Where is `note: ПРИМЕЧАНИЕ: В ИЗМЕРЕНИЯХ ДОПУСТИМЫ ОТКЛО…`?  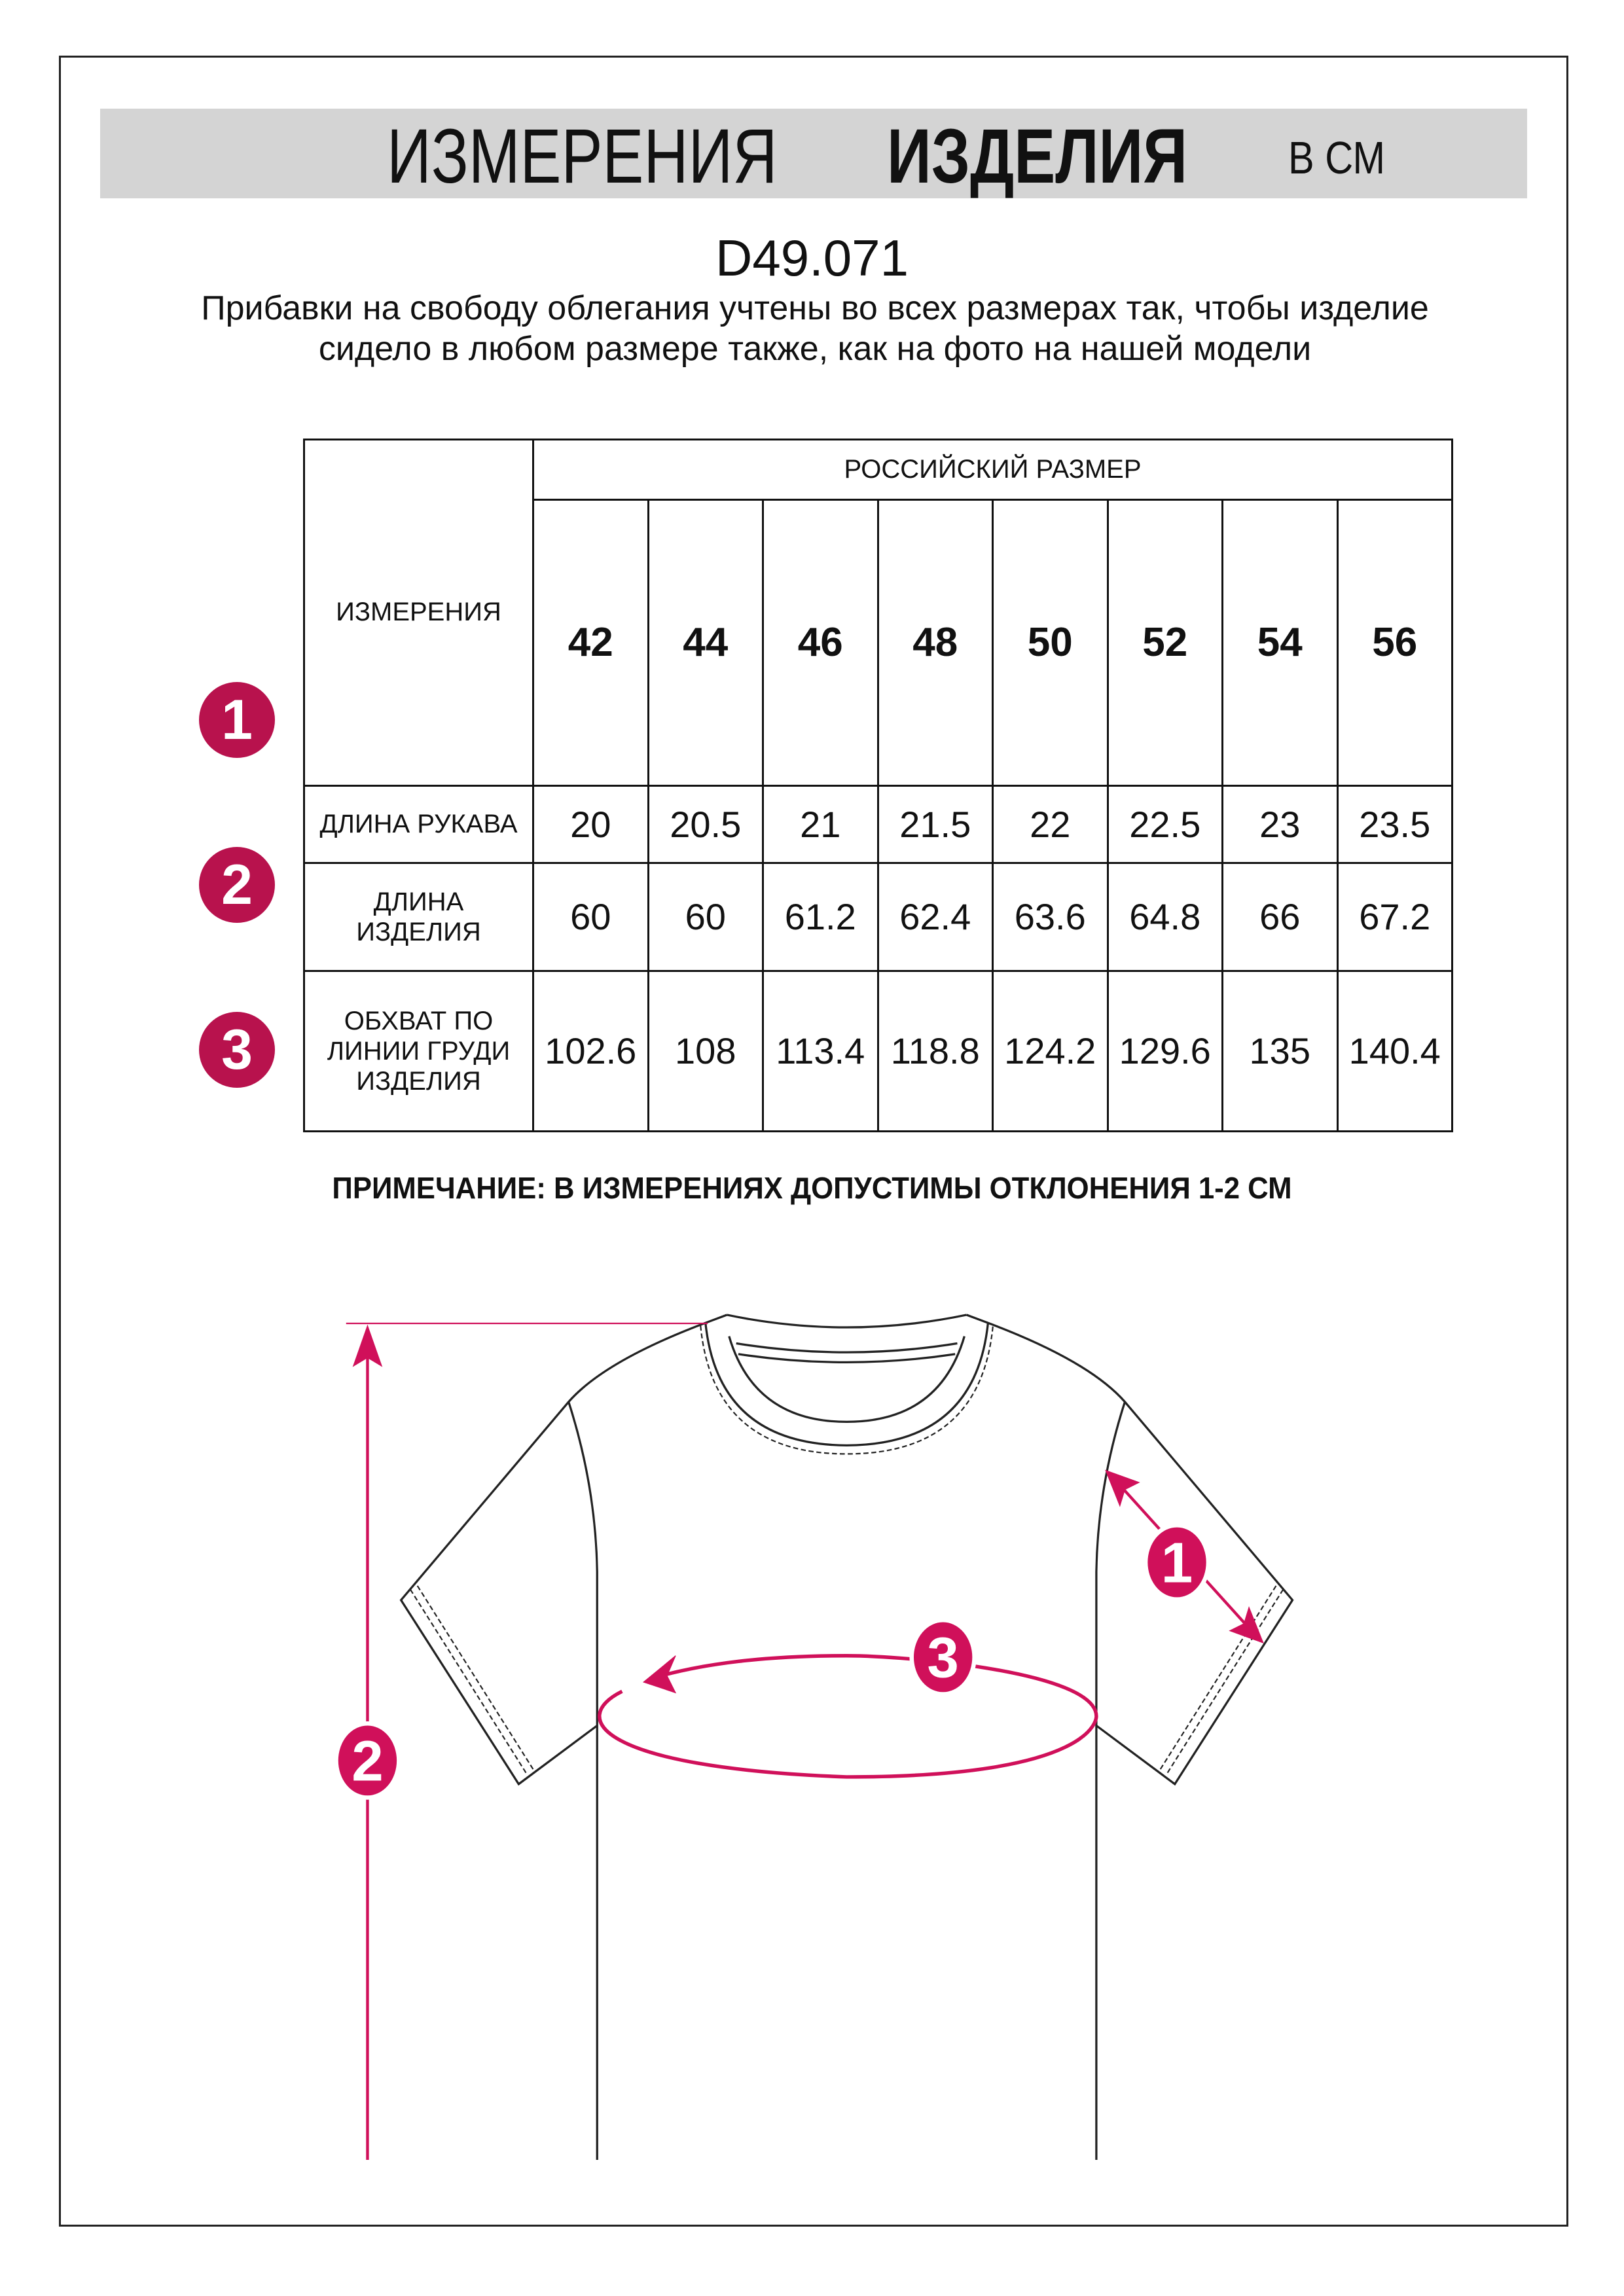
note: ПРИМЕЧАНИЕ: В ИЗМЕРЕНИЯХ ДОПУСТИМЫ ОТКЛО… is located at coordinates (812, 1188).